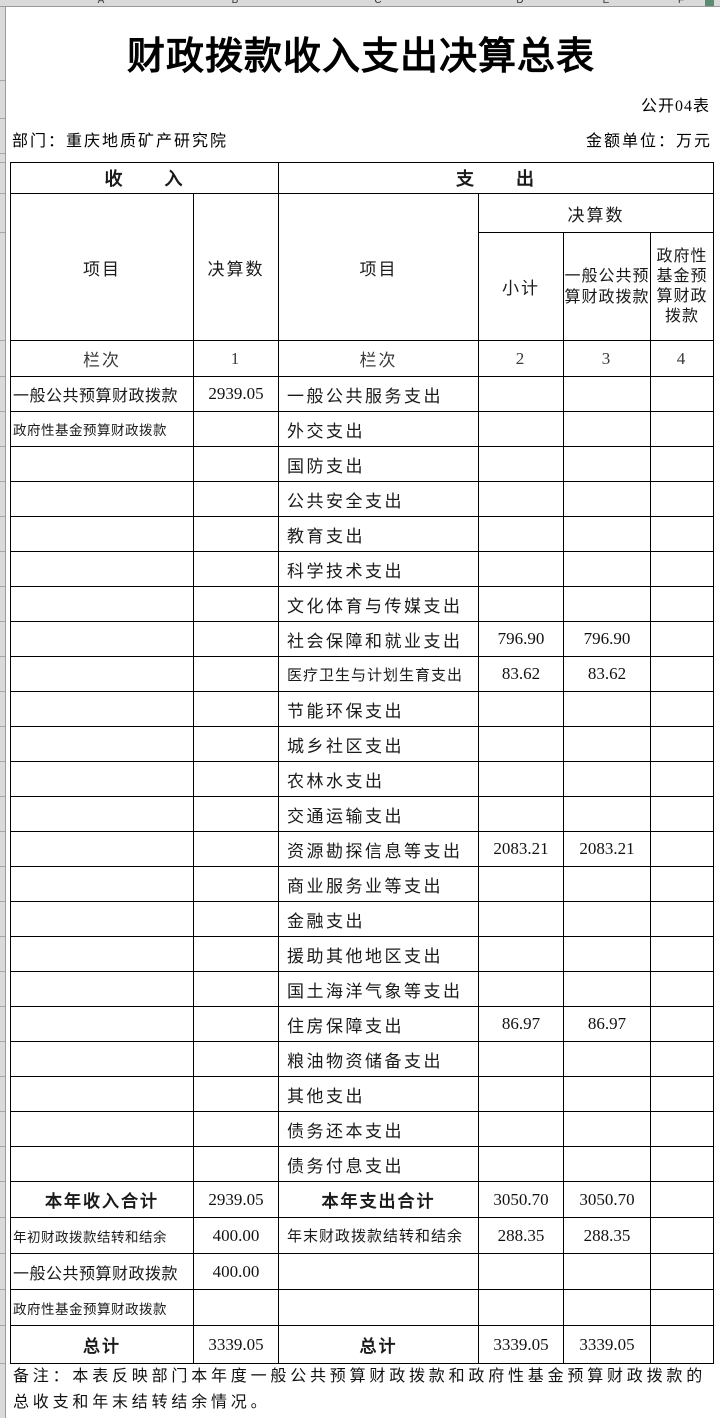  I want to click on income-final-header: 决算数, so click(236, 267).